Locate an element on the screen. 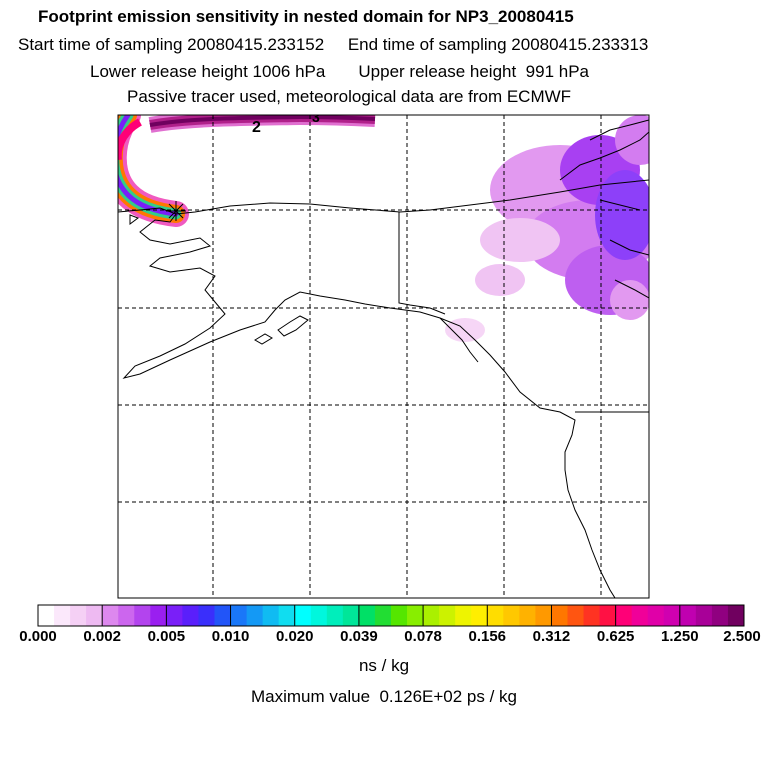  borders is located at coordinates (523, 312).